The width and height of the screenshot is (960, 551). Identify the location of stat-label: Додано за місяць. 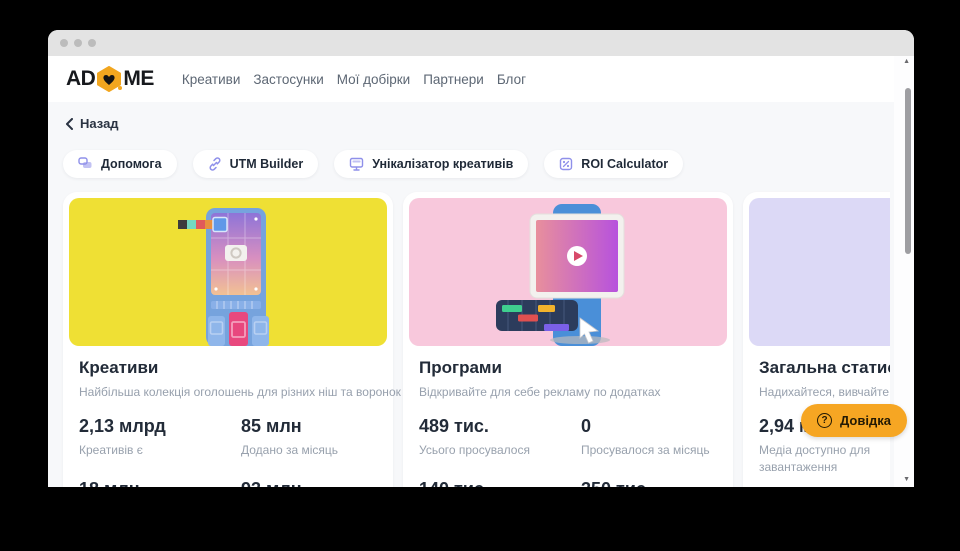
(290, 449).